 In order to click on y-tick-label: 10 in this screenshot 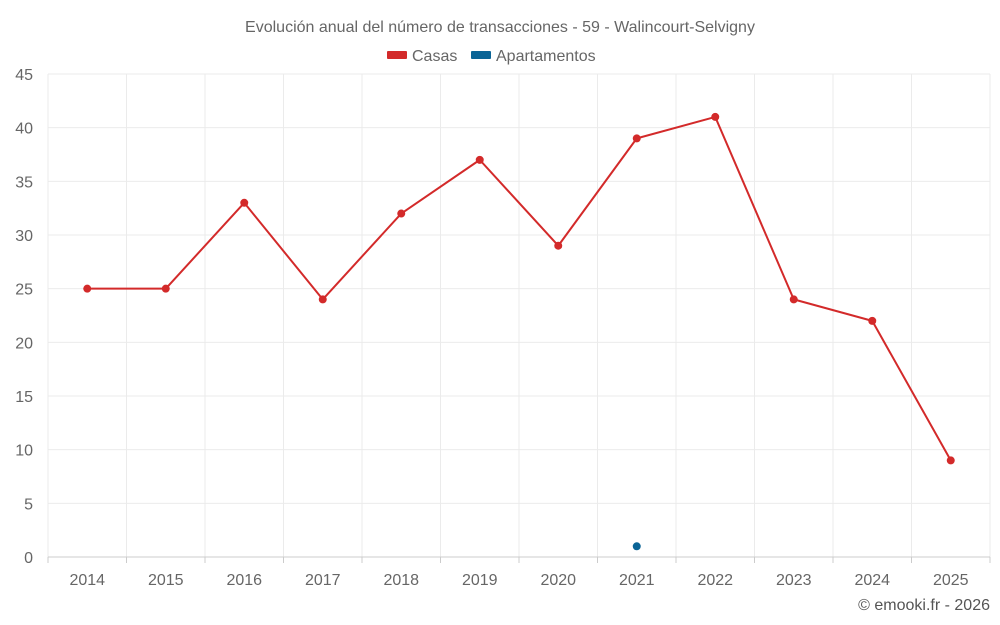, I will do `click(24, 451)`.